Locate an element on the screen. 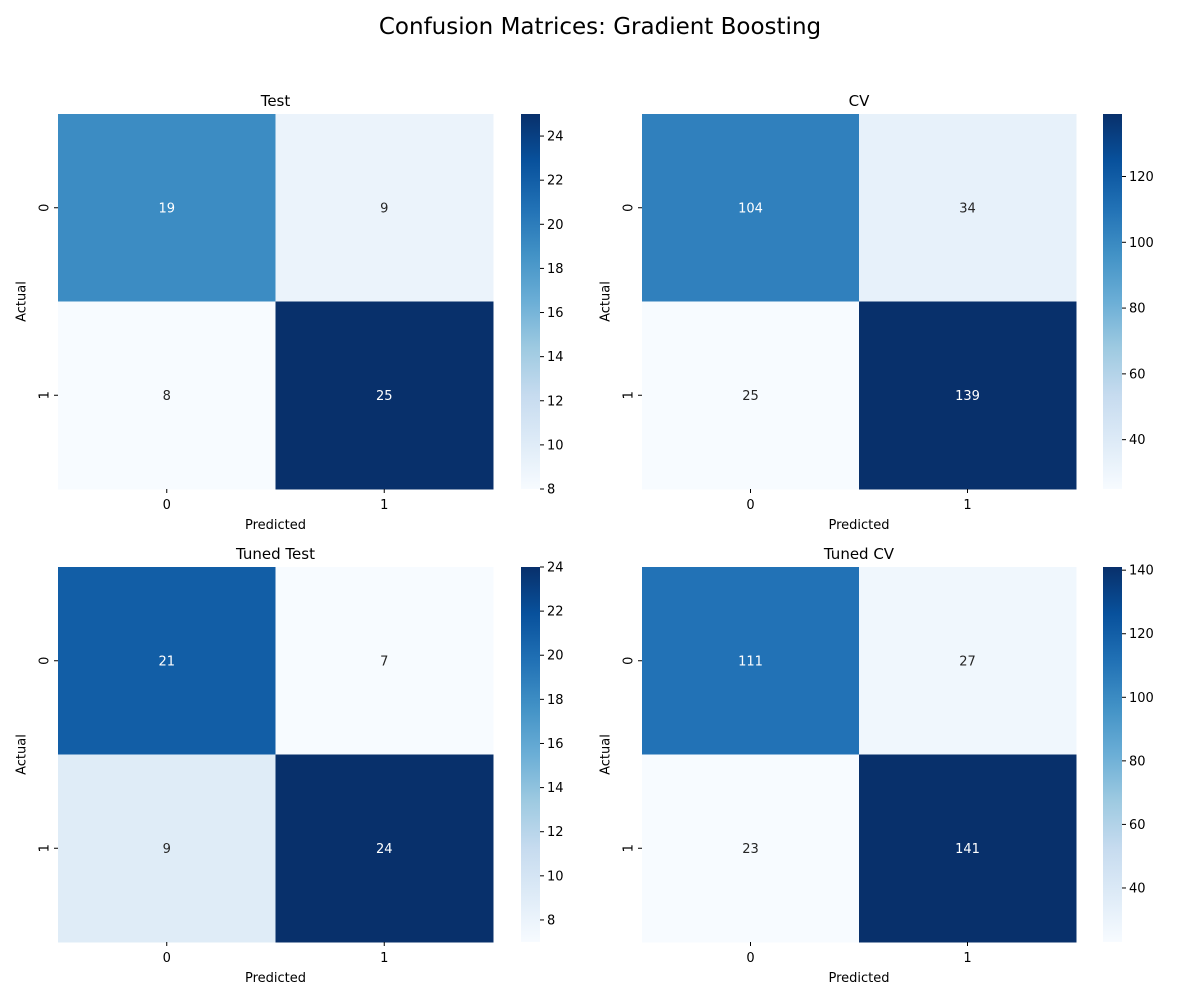 Image resolution: width=1200 pixels, height=1000 pixels. cell-value-label: 7 is located at coordinates (384, 661).